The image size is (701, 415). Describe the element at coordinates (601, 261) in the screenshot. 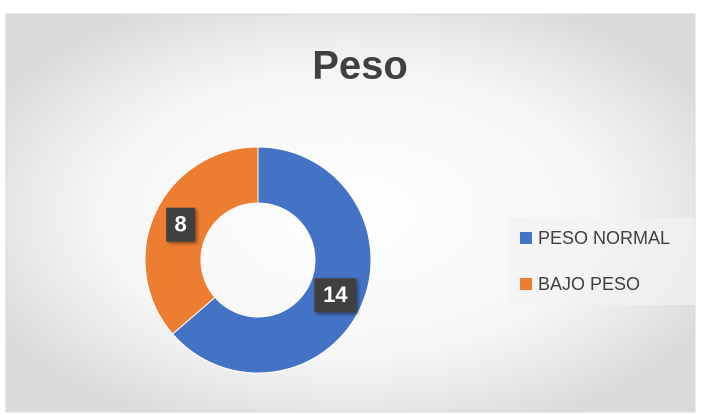

I see `legend-box` at that location.